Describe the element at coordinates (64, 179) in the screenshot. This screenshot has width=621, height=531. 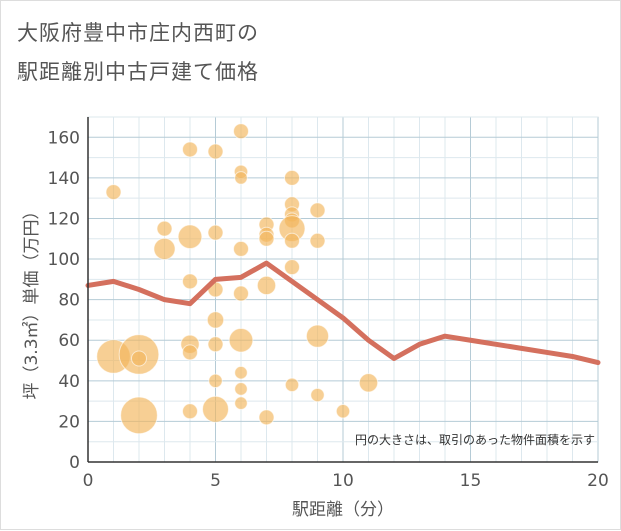
I see `y-tick-label: 140` at that location.